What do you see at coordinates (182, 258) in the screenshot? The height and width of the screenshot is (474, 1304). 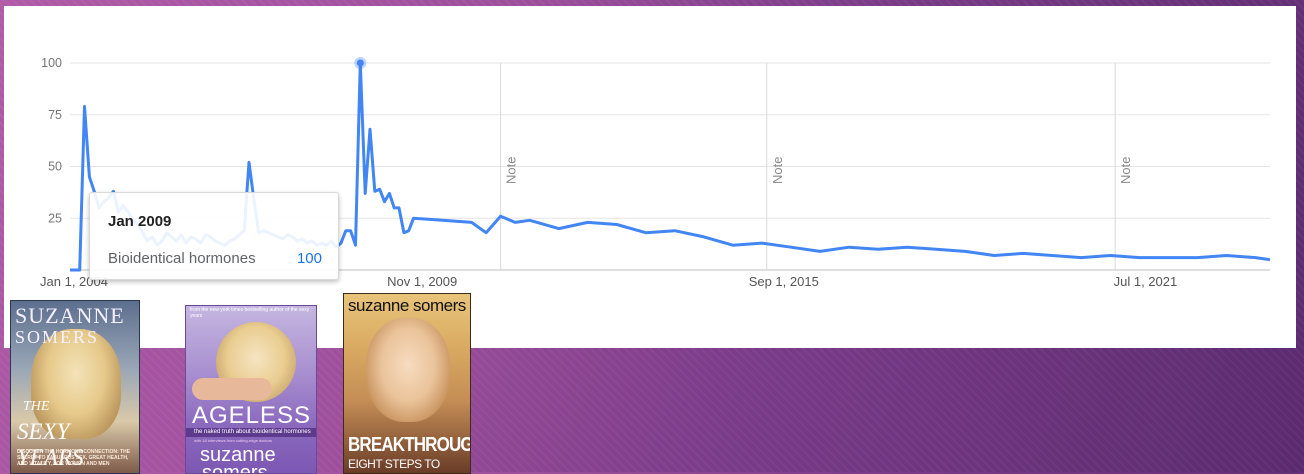 I see `tooltip-series-name: Bioidentical hormones` at bounding box center [182, 258].